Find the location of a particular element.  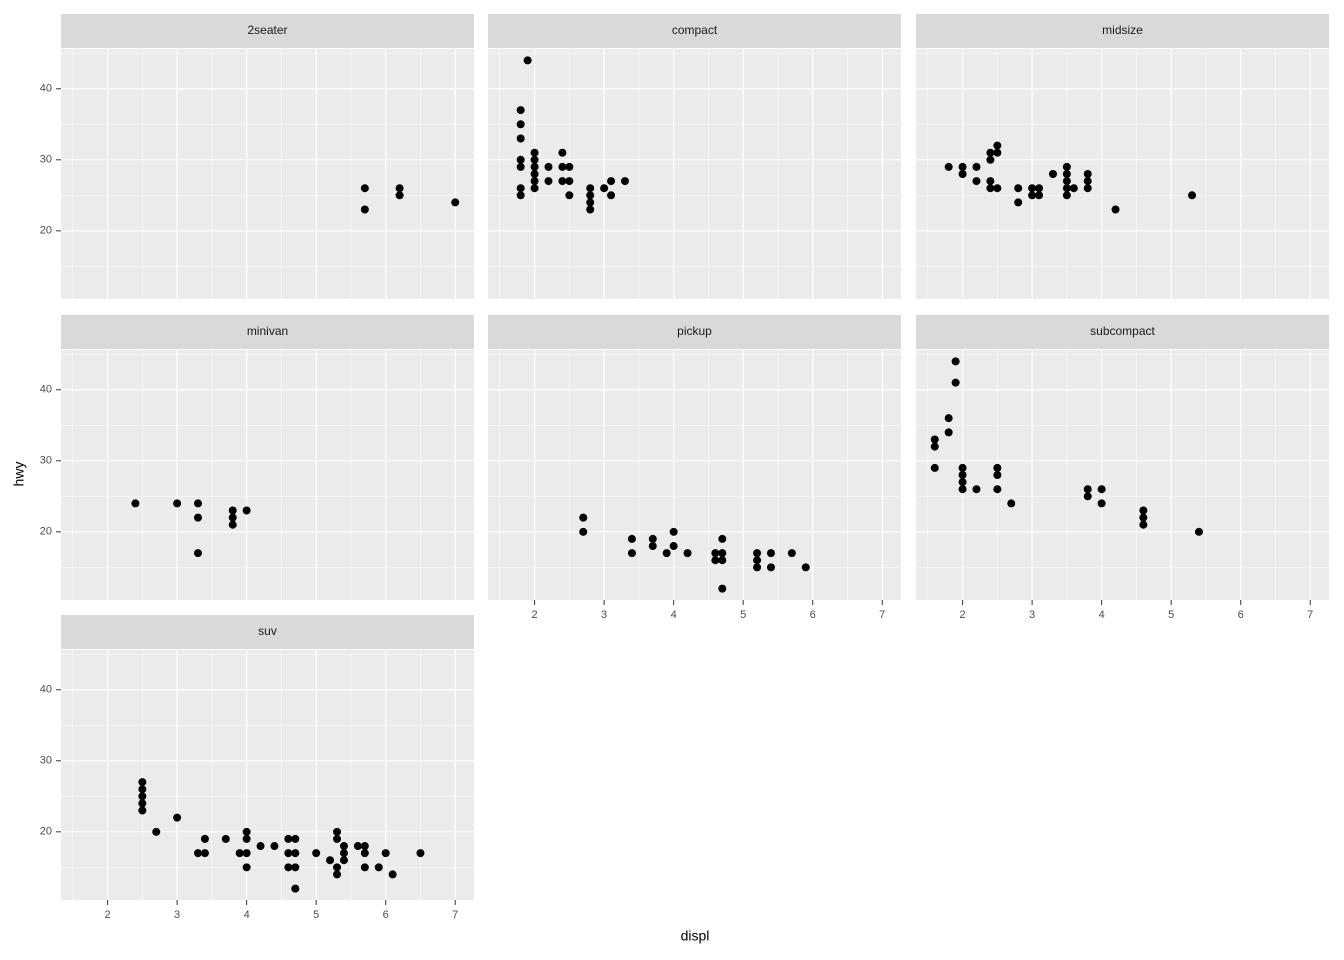

strip-label: subcompact is located at coordinates (1122, 331).